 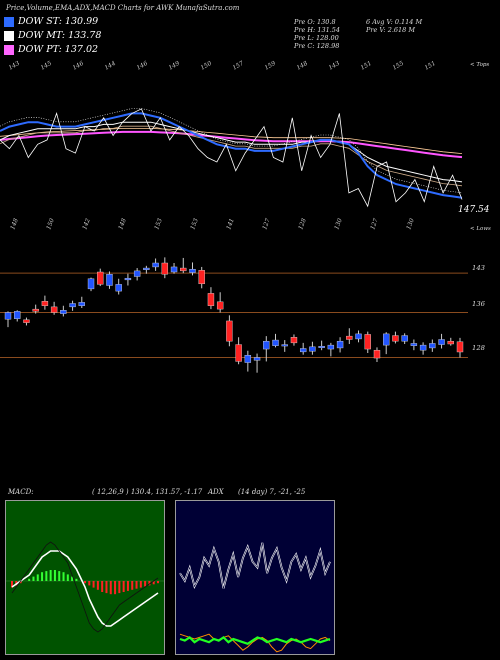 What do you see at coordinates (216, 492) in the screenshot?
I see `adx-title: ADX` at bounding box center [216, 492].